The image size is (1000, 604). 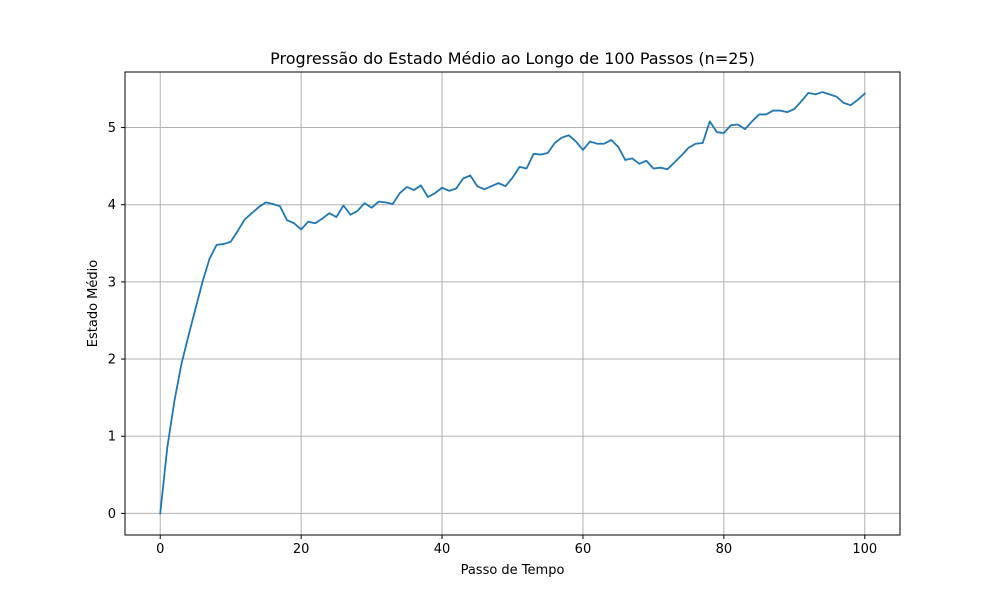 What do you see at coordinates (112, 282) in the screenshot?
I see `y-tick-label: 3` at bounding box center [112, 282].